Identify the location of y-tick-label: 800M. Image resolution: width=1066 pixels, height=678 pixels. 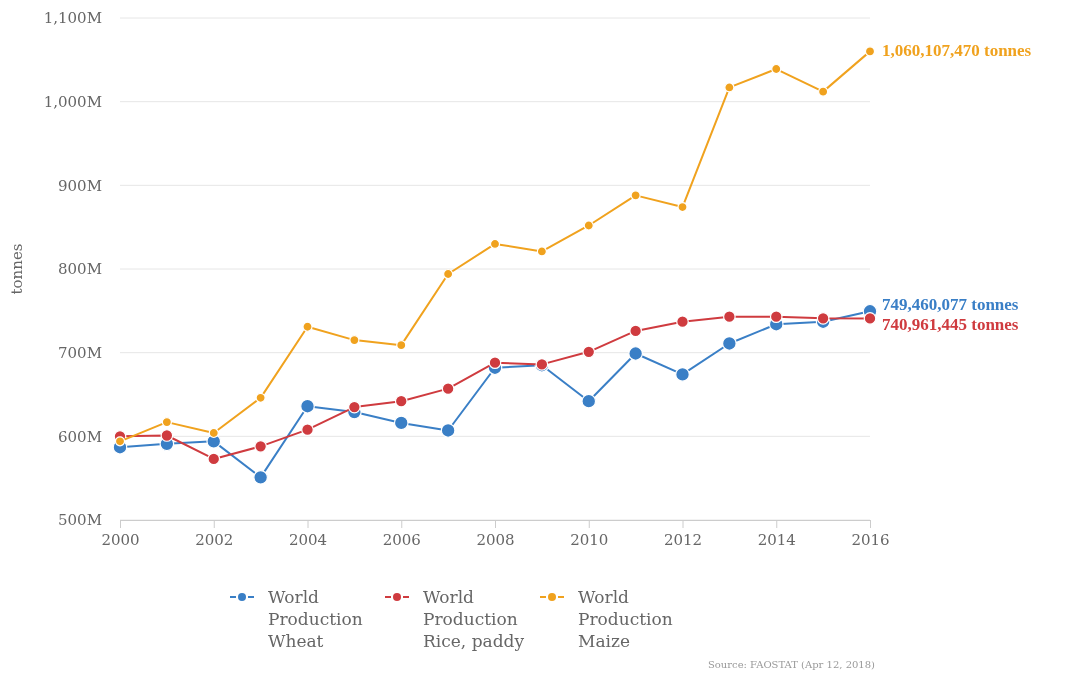
(80, 269).